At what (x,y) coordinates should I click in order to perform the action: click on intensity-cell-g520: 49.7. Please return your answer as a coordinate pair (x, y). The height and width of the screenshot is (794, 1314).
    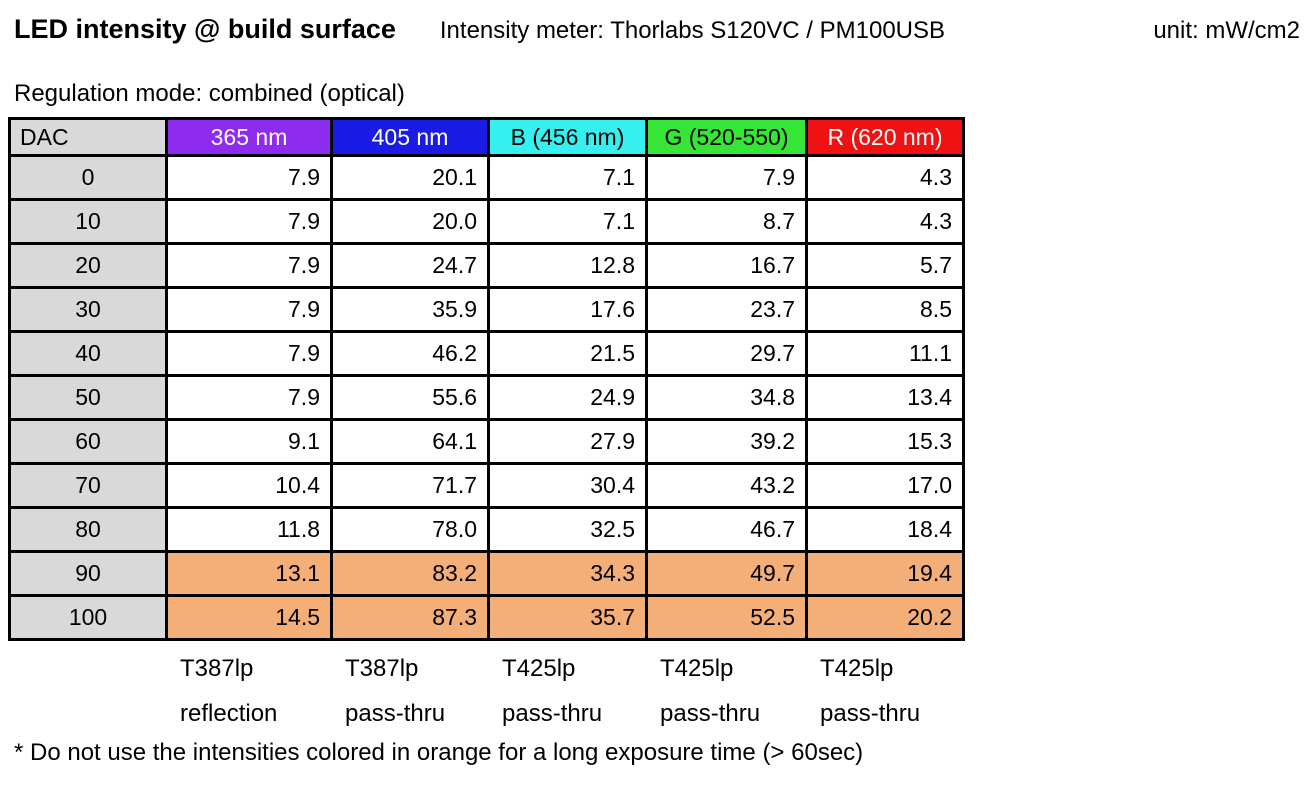
    Looking at the image, I should click on (726, 573).